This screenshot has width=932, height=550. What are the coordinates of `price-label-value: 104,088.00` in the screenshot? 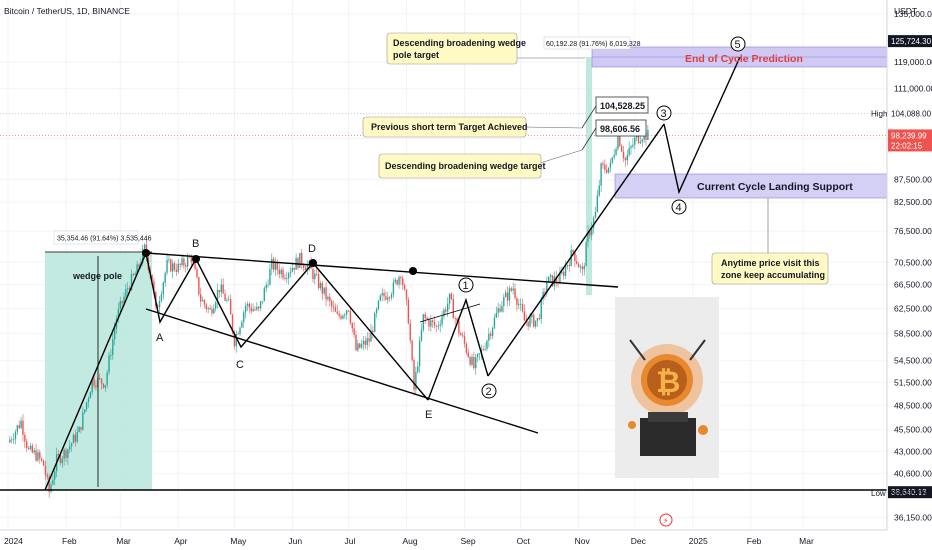 It's located at (911, 113).